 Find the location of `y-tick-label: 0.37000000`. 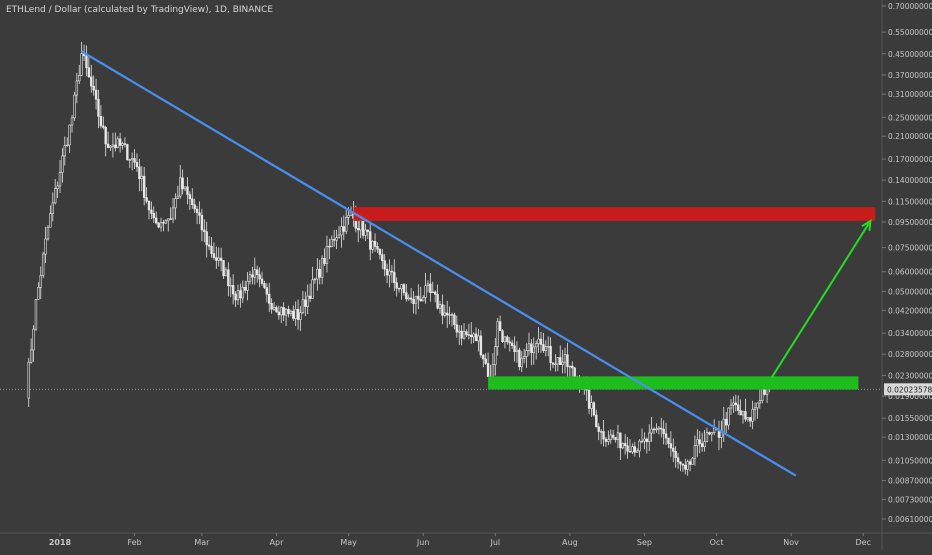

y-tick-label: 0.37000000 is located at coordinates (910, 75).